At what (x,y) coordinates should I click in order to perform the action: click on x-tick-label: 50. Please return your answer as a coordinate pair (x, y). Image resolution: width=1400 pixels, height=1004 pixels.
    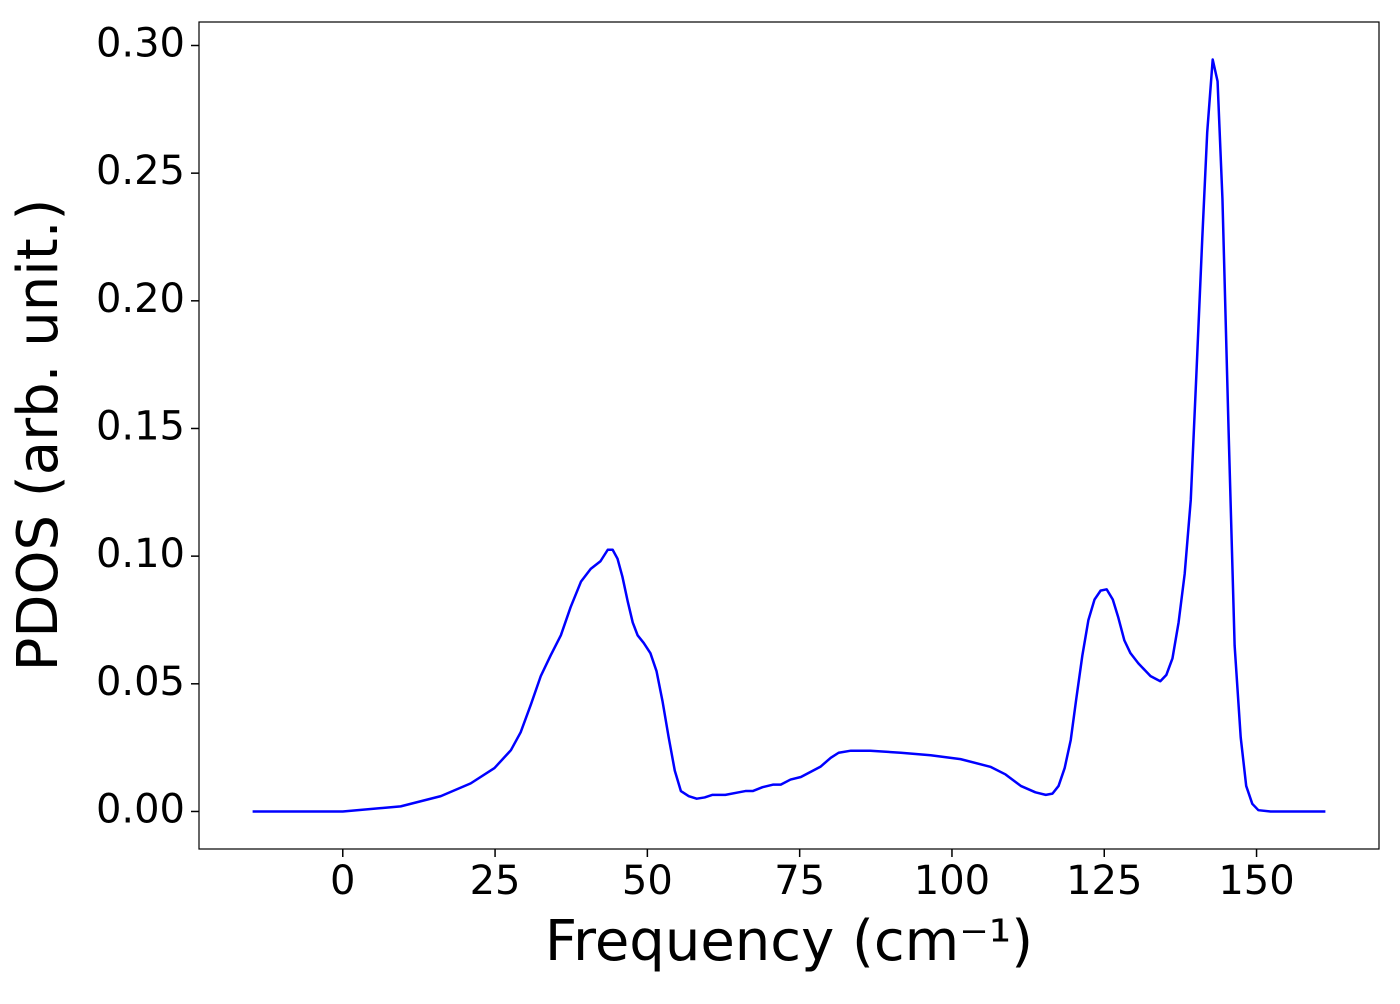
    Looking at the image, I should click on (647, 881).